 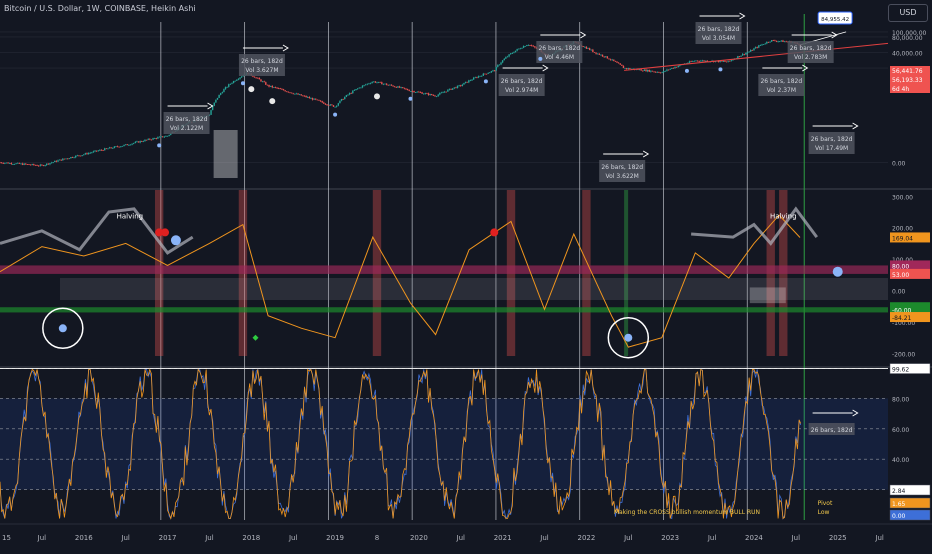 I want to click on rocket-icon, so click(x=175, y=240).